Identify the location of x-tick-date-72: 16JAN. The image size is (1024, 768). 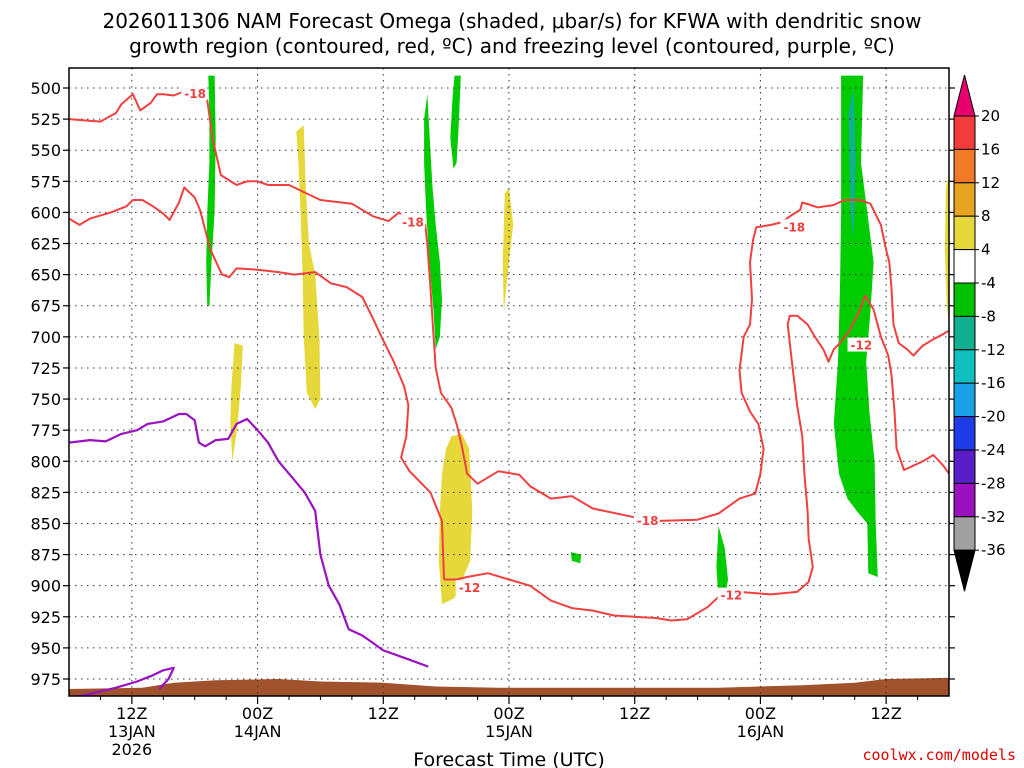
(761, 731).